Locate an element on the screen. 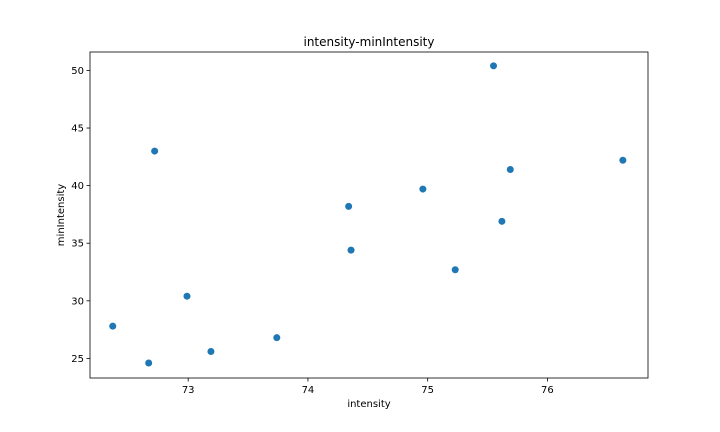  x-axis-label: intensity is located at coordinates (368, 404).